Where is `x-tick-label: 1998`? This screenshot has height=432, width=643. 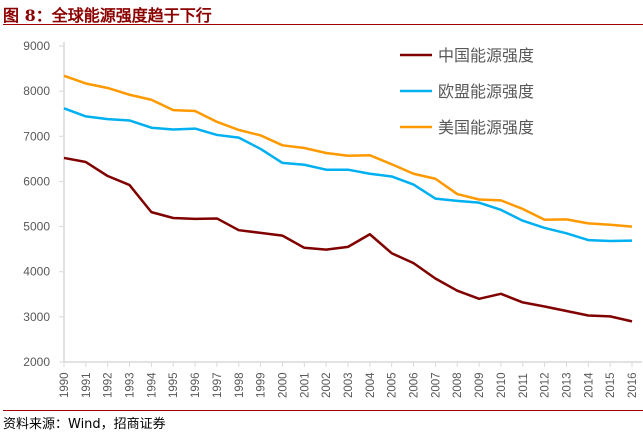 x-tick-label: 1998 is located at coordinates (240, 385).